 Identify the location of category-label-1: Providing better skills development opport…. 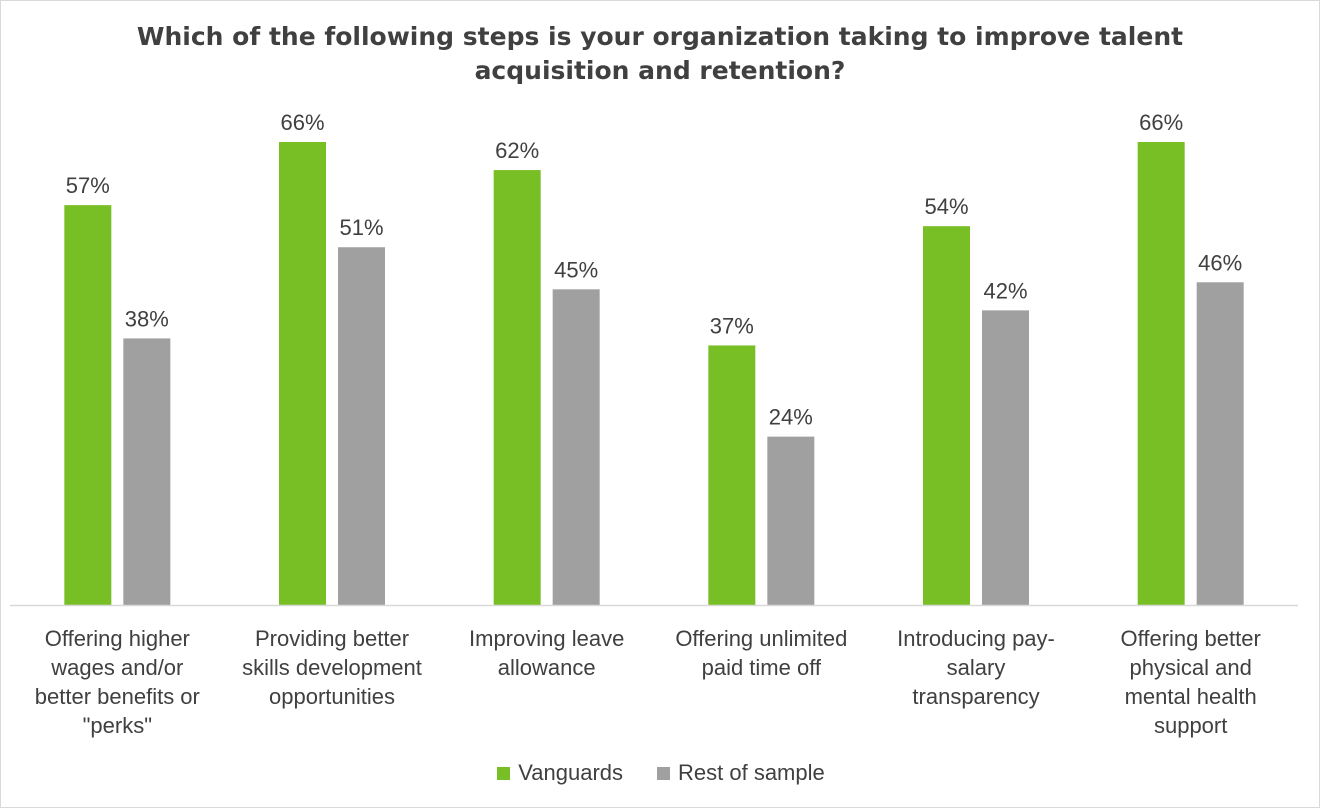
(332, 667).